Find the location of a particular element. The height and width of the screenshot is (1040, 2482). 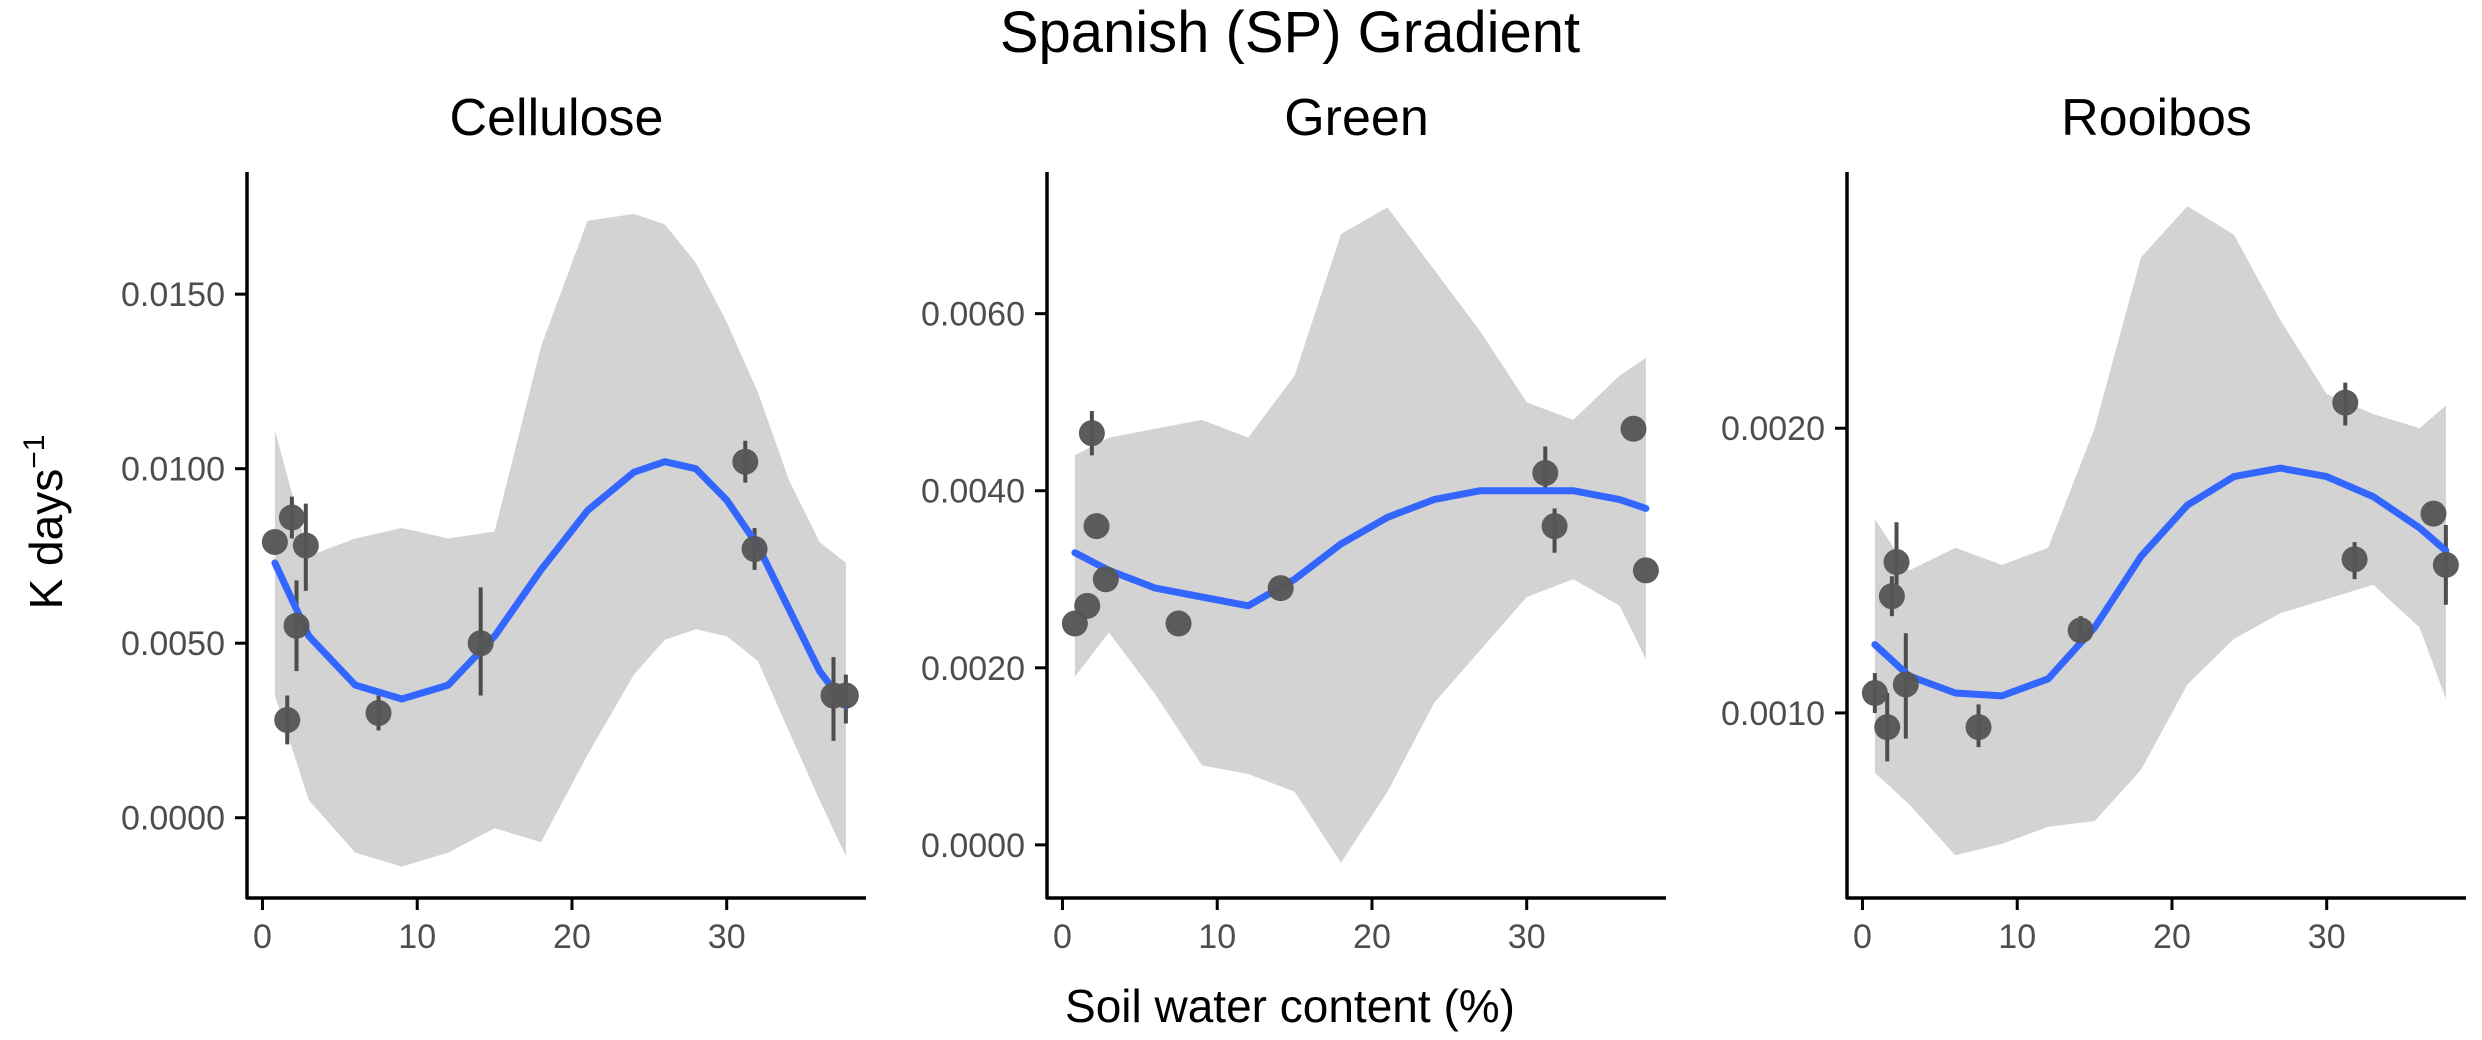

figure-title: Spanish (SP) Gradient is located at coordinates (1290, 32).